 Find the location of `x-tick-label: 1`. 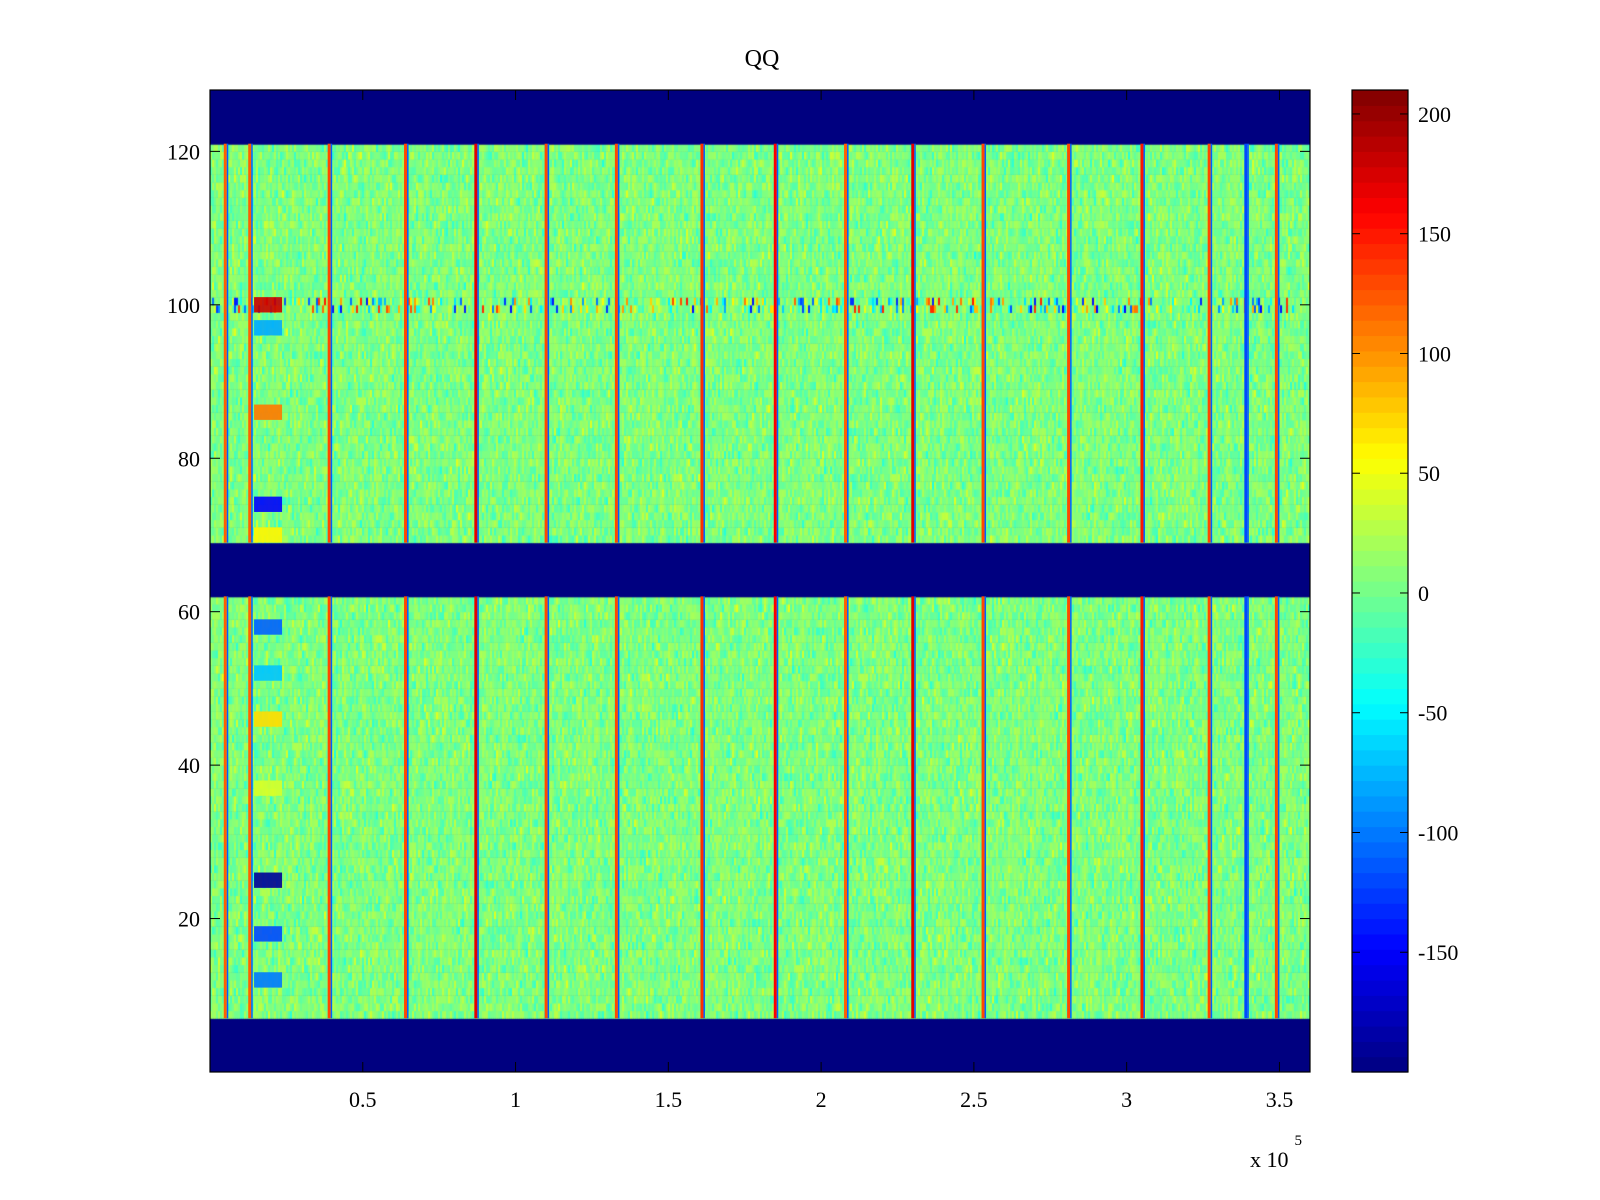

x-tick-label: 1 is located at coordinates (515, 1099).